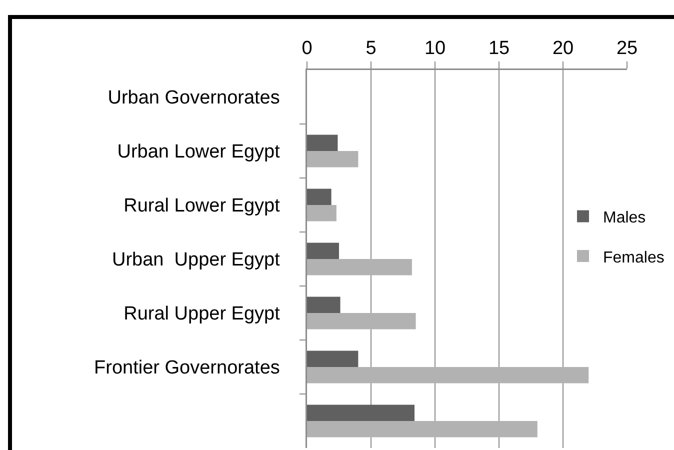  What do you see at coordinates (563, 49) in the screenshot?
I see `x-tick-label: 20` at bounding box center [563, 49].